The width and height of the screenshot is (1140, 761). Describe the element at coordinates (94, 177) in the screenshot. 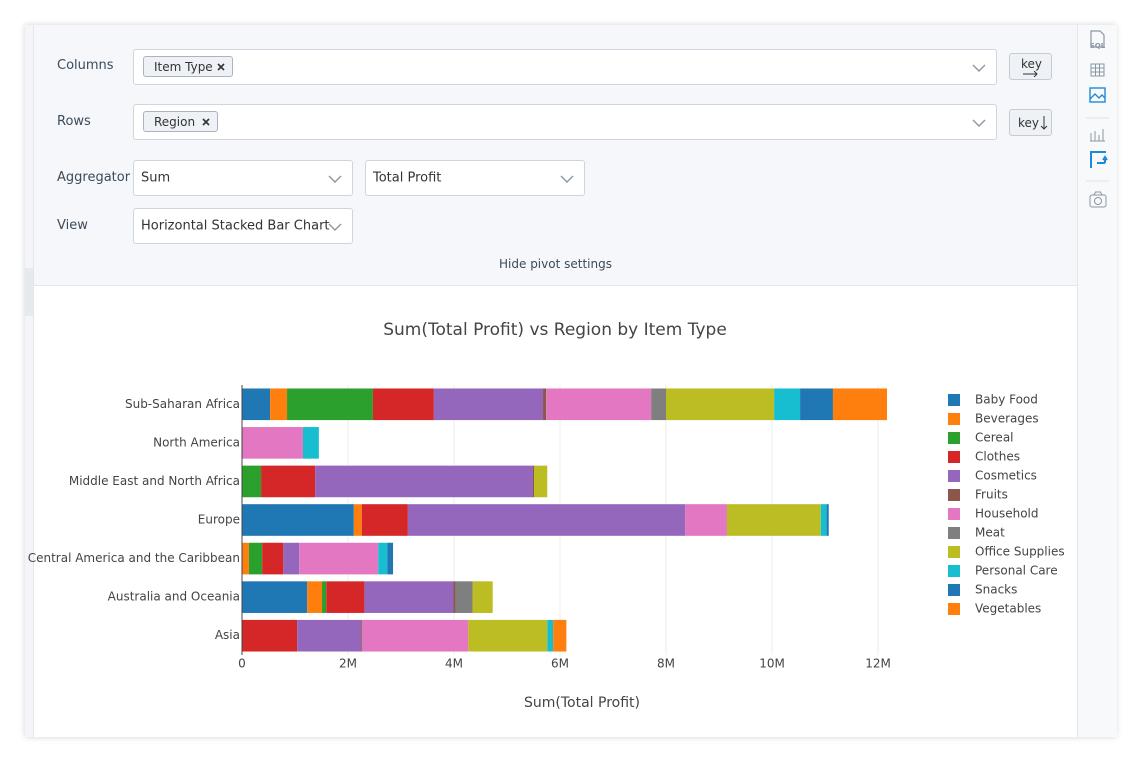

I see `label: Aggregator` at that location.